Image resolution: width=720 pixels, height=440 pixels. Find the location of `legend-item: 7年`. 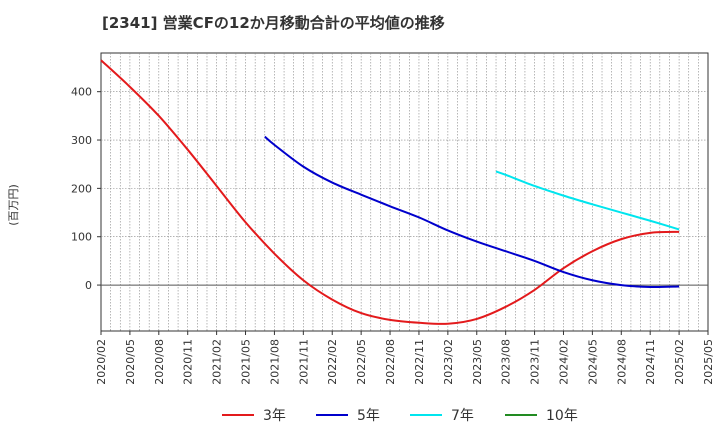

legend-item: 7年 is located at coordinates (442, 415).